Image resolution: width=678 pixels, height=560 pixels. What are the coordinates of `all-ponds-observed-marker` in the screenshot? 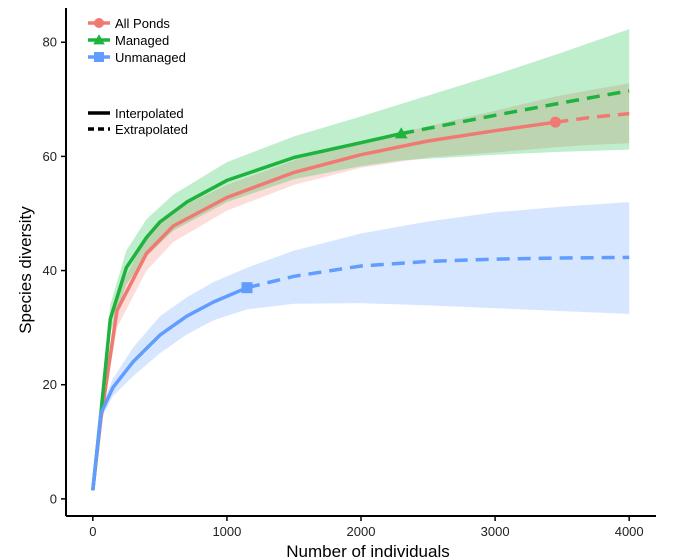 It's located at (555, 122).